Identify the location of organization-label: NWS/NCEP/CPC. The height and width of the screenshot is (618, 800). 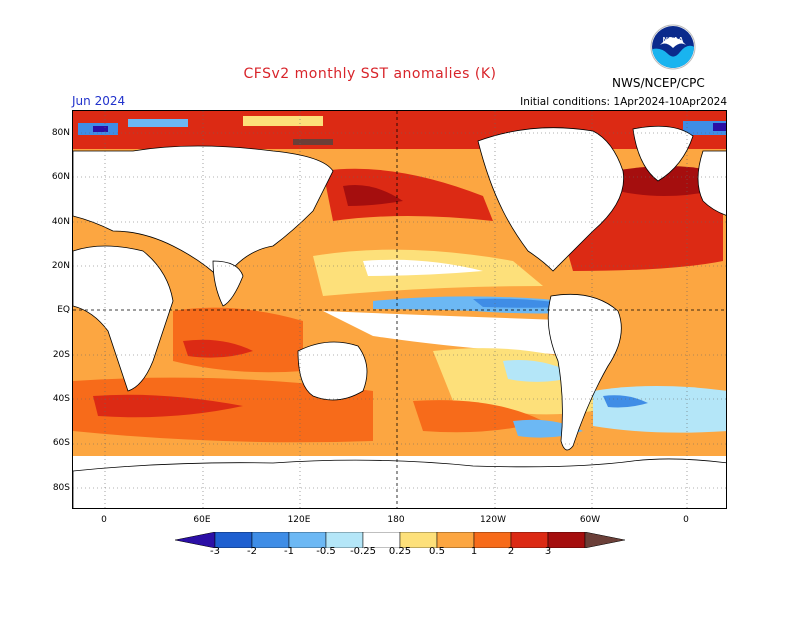
(658, 83).